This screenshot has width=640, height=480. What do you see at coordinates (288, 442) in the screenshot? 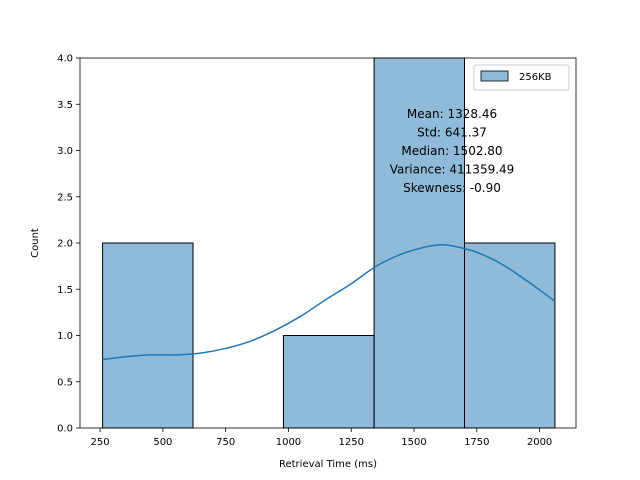
I see `x-tick-label: 1000` at bounding box center [288, 442].